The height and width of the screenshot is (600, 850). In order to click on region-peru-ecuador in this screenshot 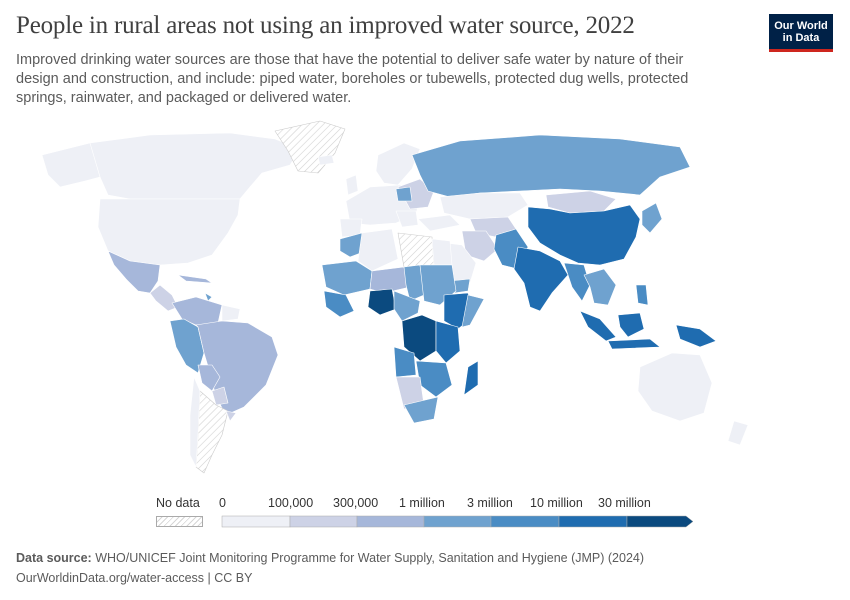, I will do `click(187, 346)`.